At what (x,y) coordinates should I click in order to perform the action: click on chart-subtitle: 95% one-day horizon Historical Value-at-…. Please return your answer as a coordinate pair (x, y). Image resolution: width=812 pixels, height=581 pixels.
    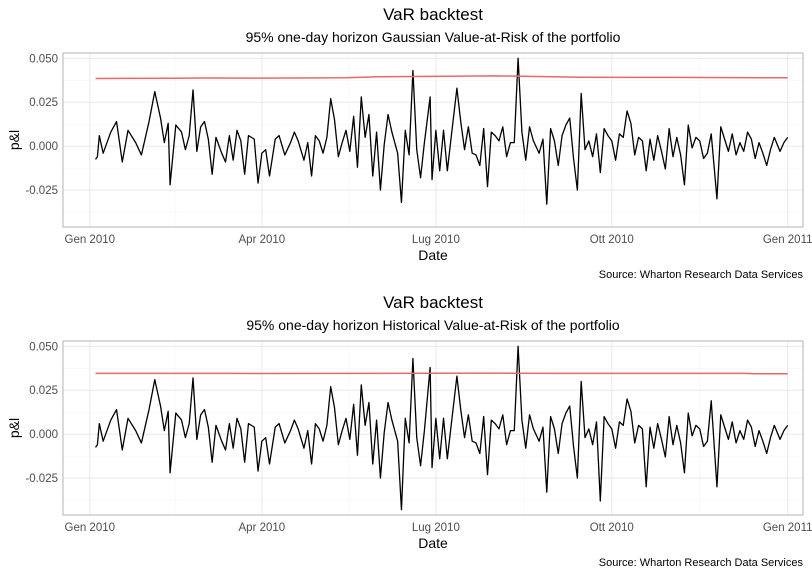
    Looking at the image, I should click on (432, 325).